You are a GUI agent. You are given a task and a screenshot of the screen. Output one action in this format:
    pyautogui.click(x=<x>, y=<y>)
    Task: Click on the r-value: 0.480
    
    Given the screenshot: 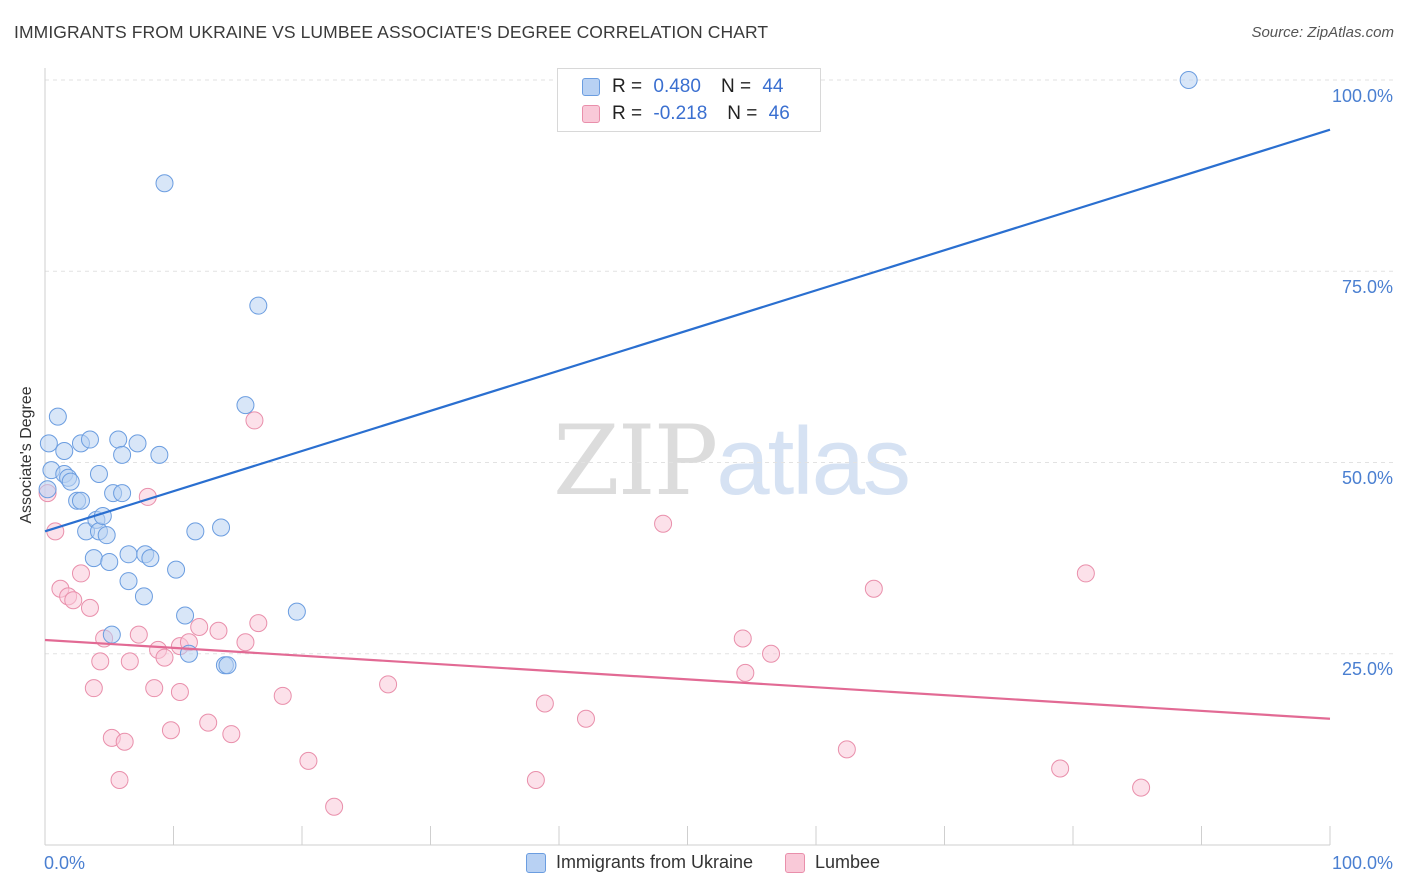 What is the action you would take?
    pyautogui.click(x=677, y=86)
    